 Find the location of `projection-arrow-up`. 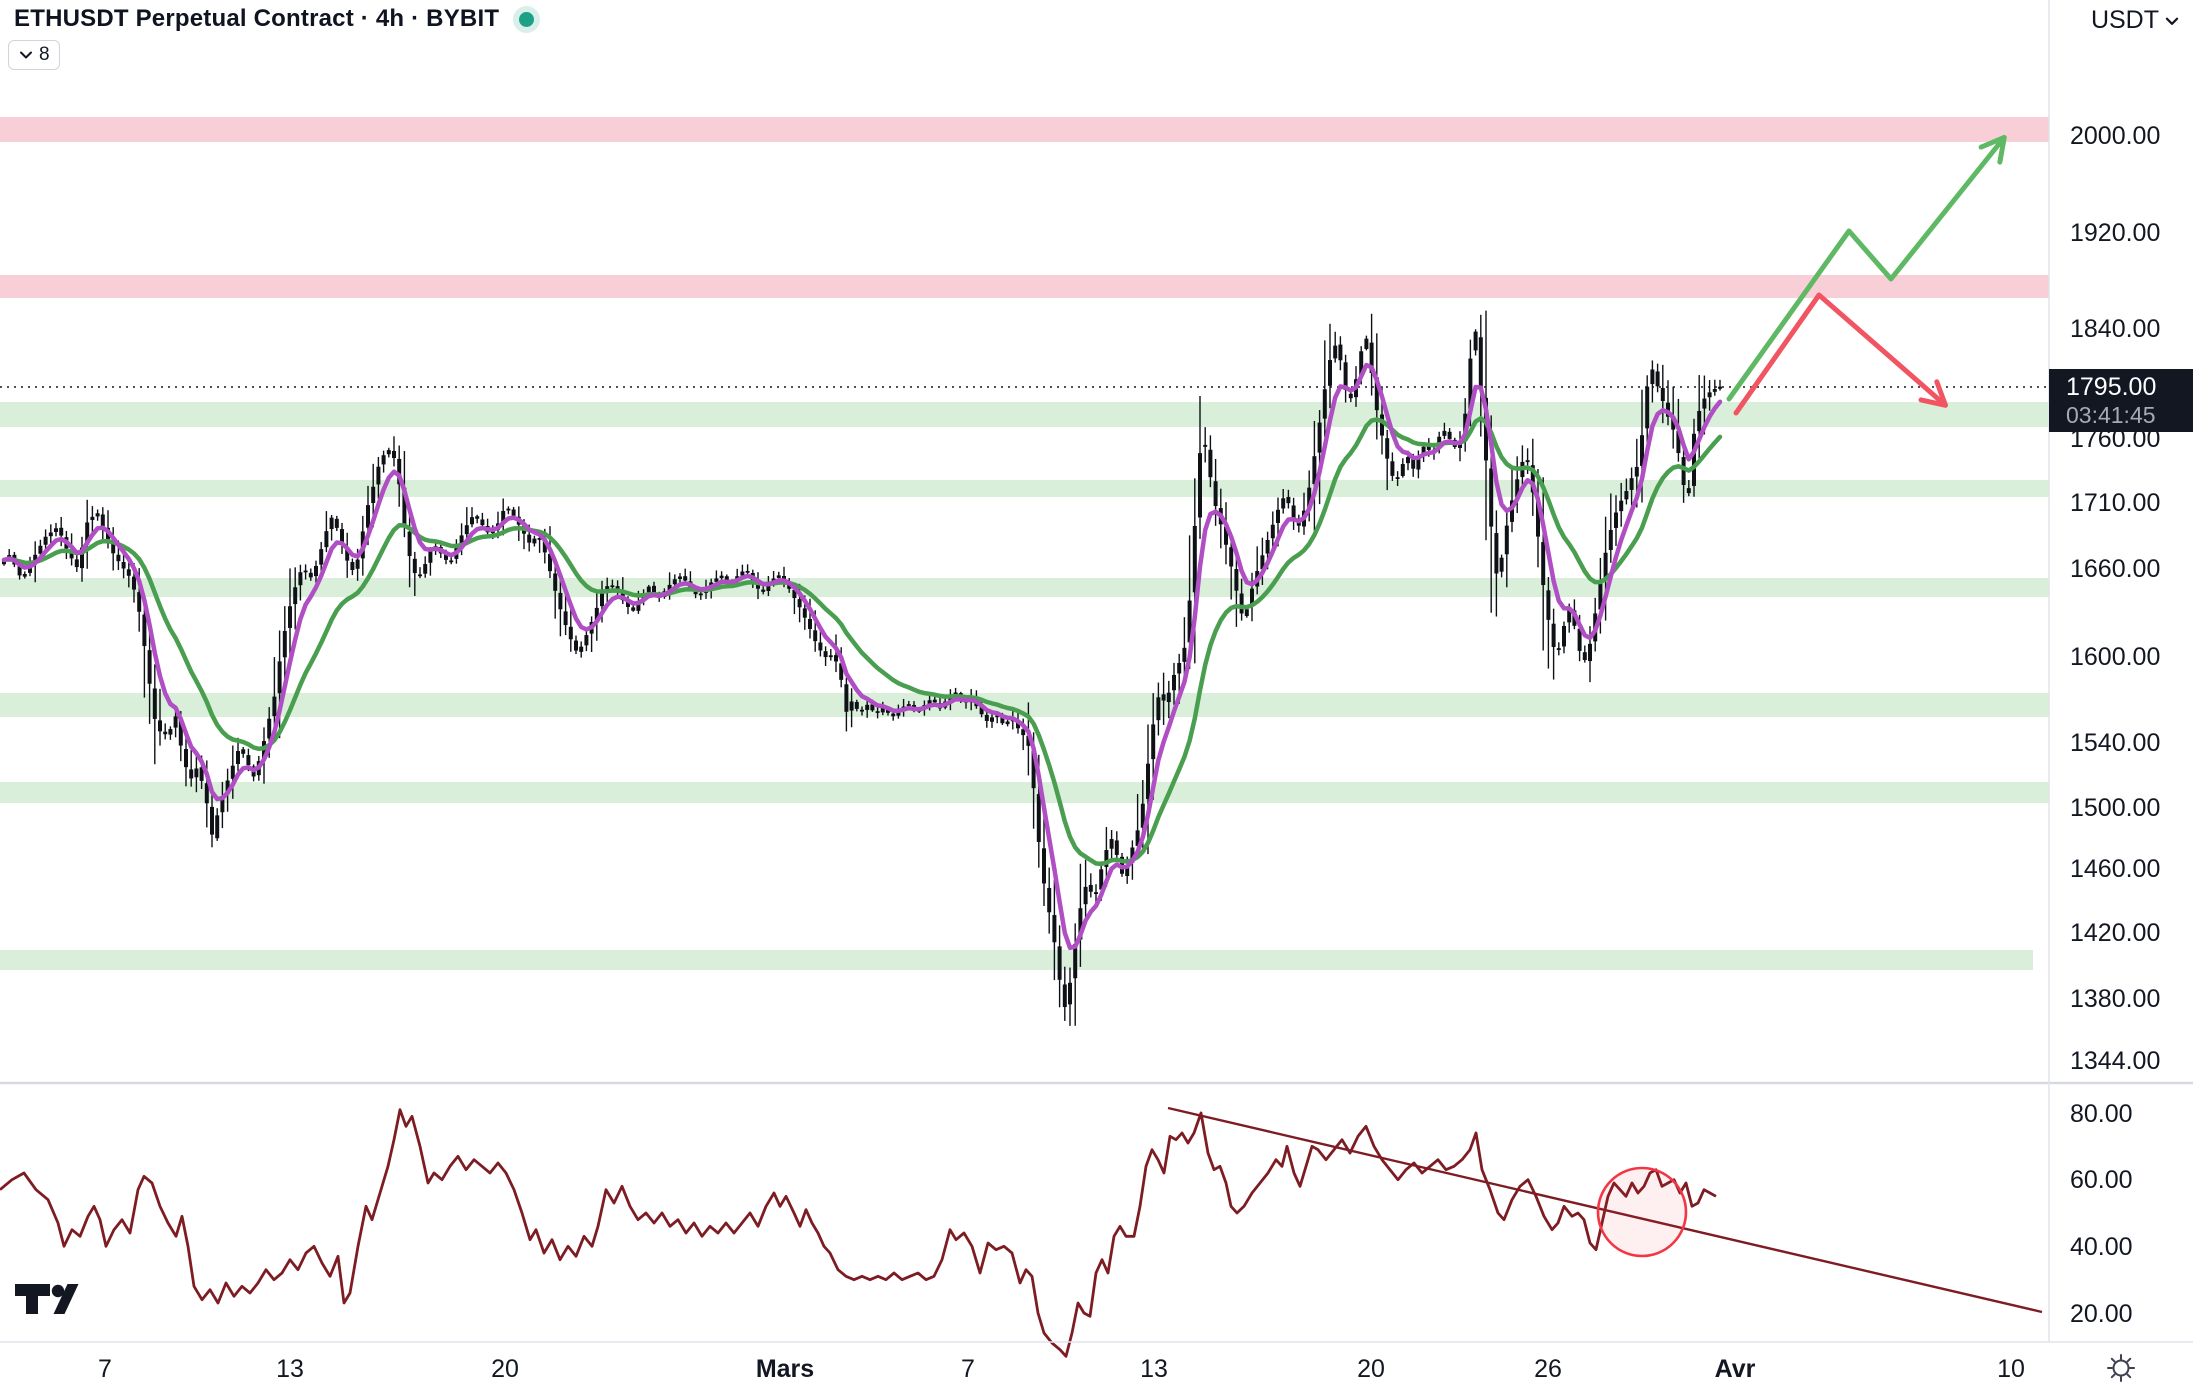

projection-arrow-up is located at coordinates (1866, 268).